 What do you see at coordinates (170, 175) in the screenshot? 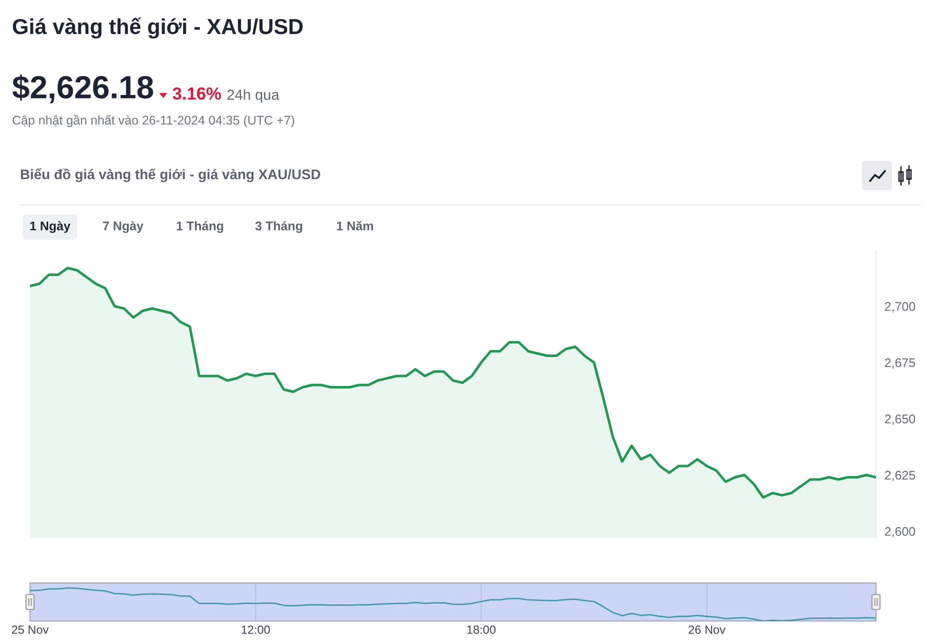
I see `chart-subtitle: Biểu đồ giá vàng thế giới - giá vàng XAU/USD` at bounding box center [170, 175].